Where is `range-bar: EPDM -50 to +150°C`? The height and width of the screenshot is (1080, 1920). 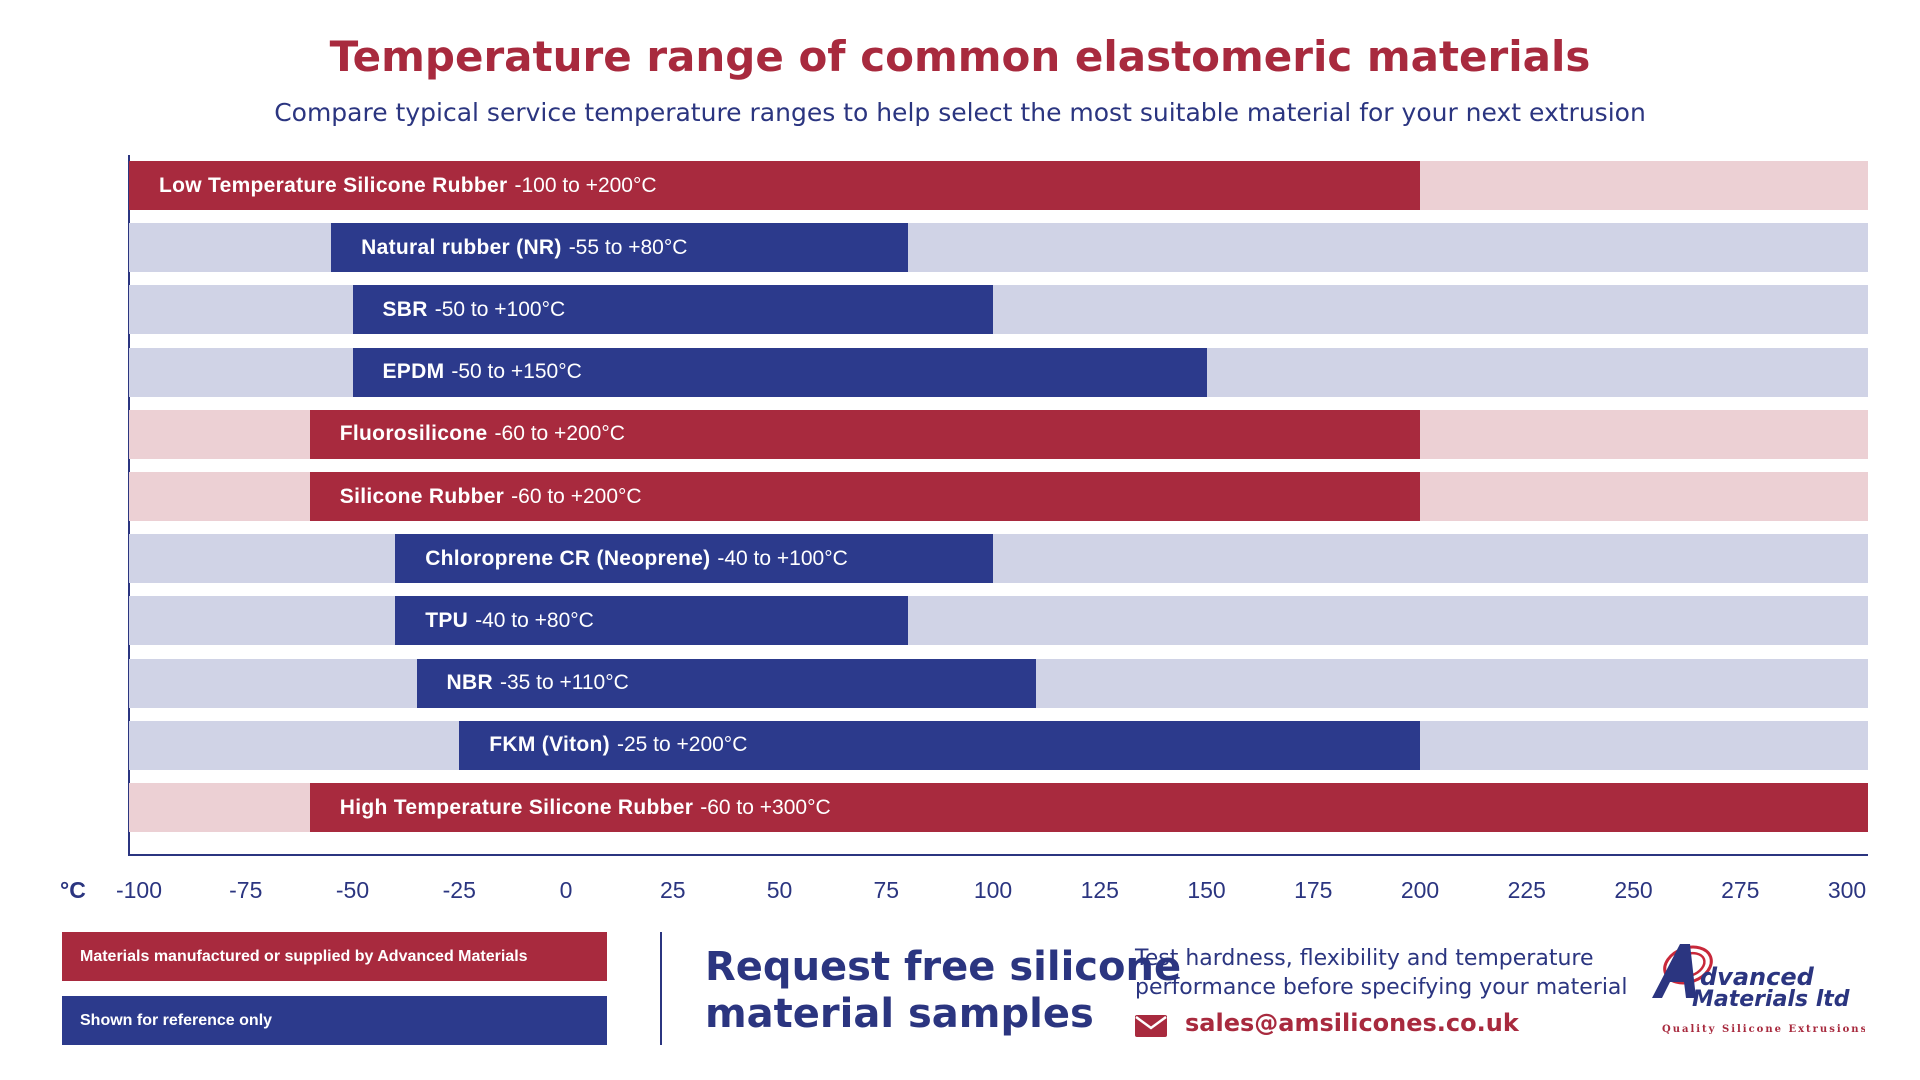
range-bar: EPDM -50 to +150°C is located at coordinates (779, 372).